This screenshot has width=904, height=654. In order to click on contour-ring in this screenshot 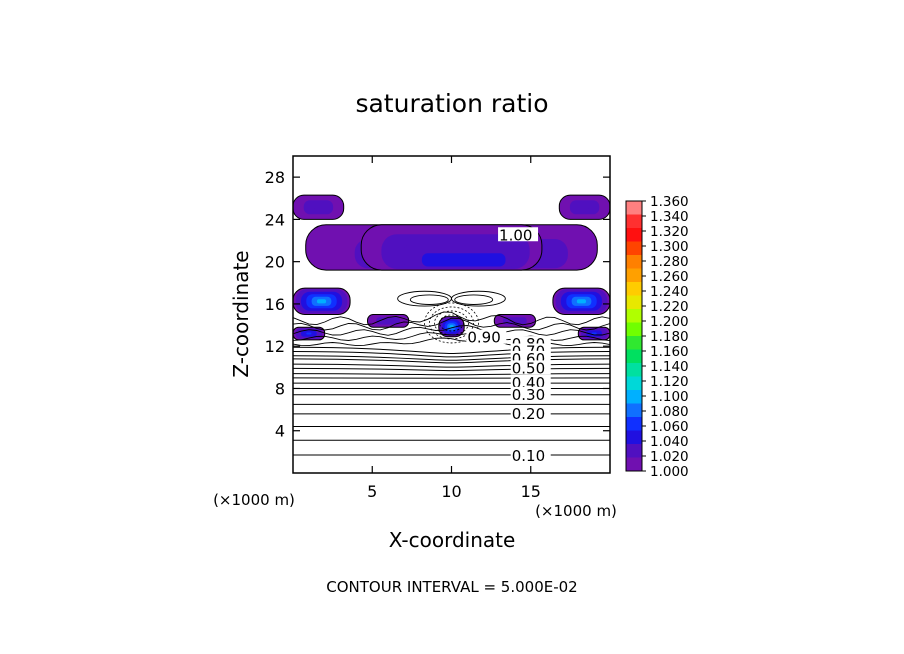, I will do `click(451, 323)`.